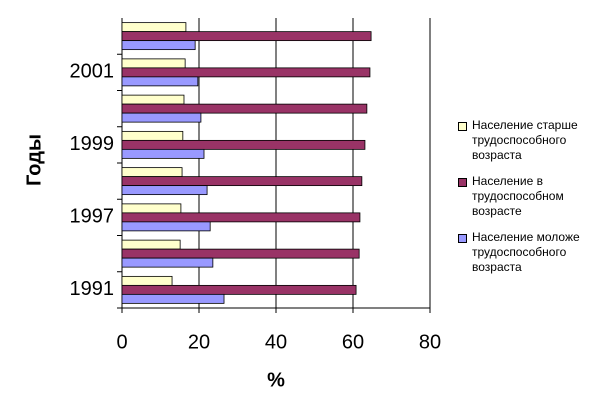 Image resolution: width=605 pixels, height=415 pixels. What do you see at coordinates (276, 342) in the screenshot?
I see `x-tick-label: 40` at bounding box center [276, 342].